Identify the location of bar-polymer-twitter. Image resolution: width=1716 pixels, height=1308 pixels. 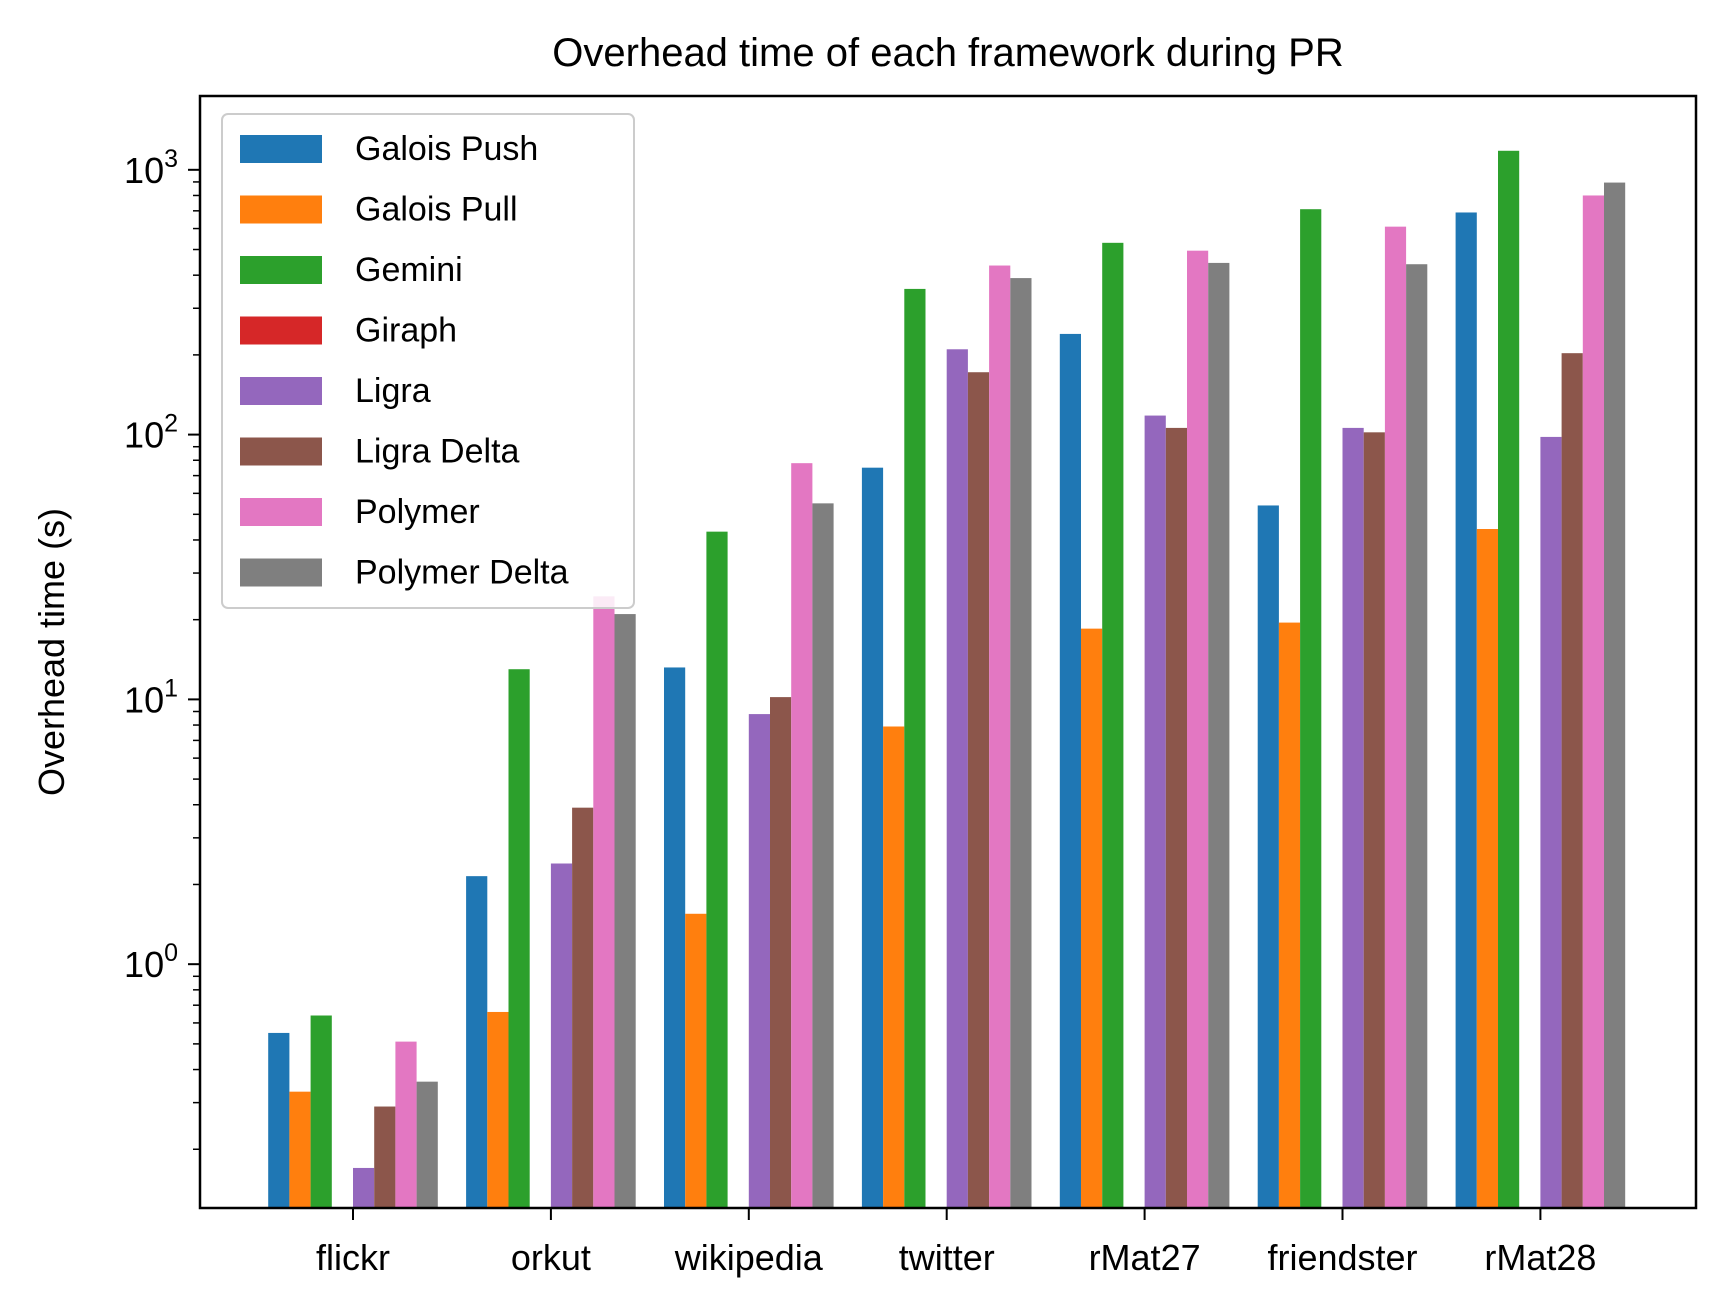
(1000, 736).